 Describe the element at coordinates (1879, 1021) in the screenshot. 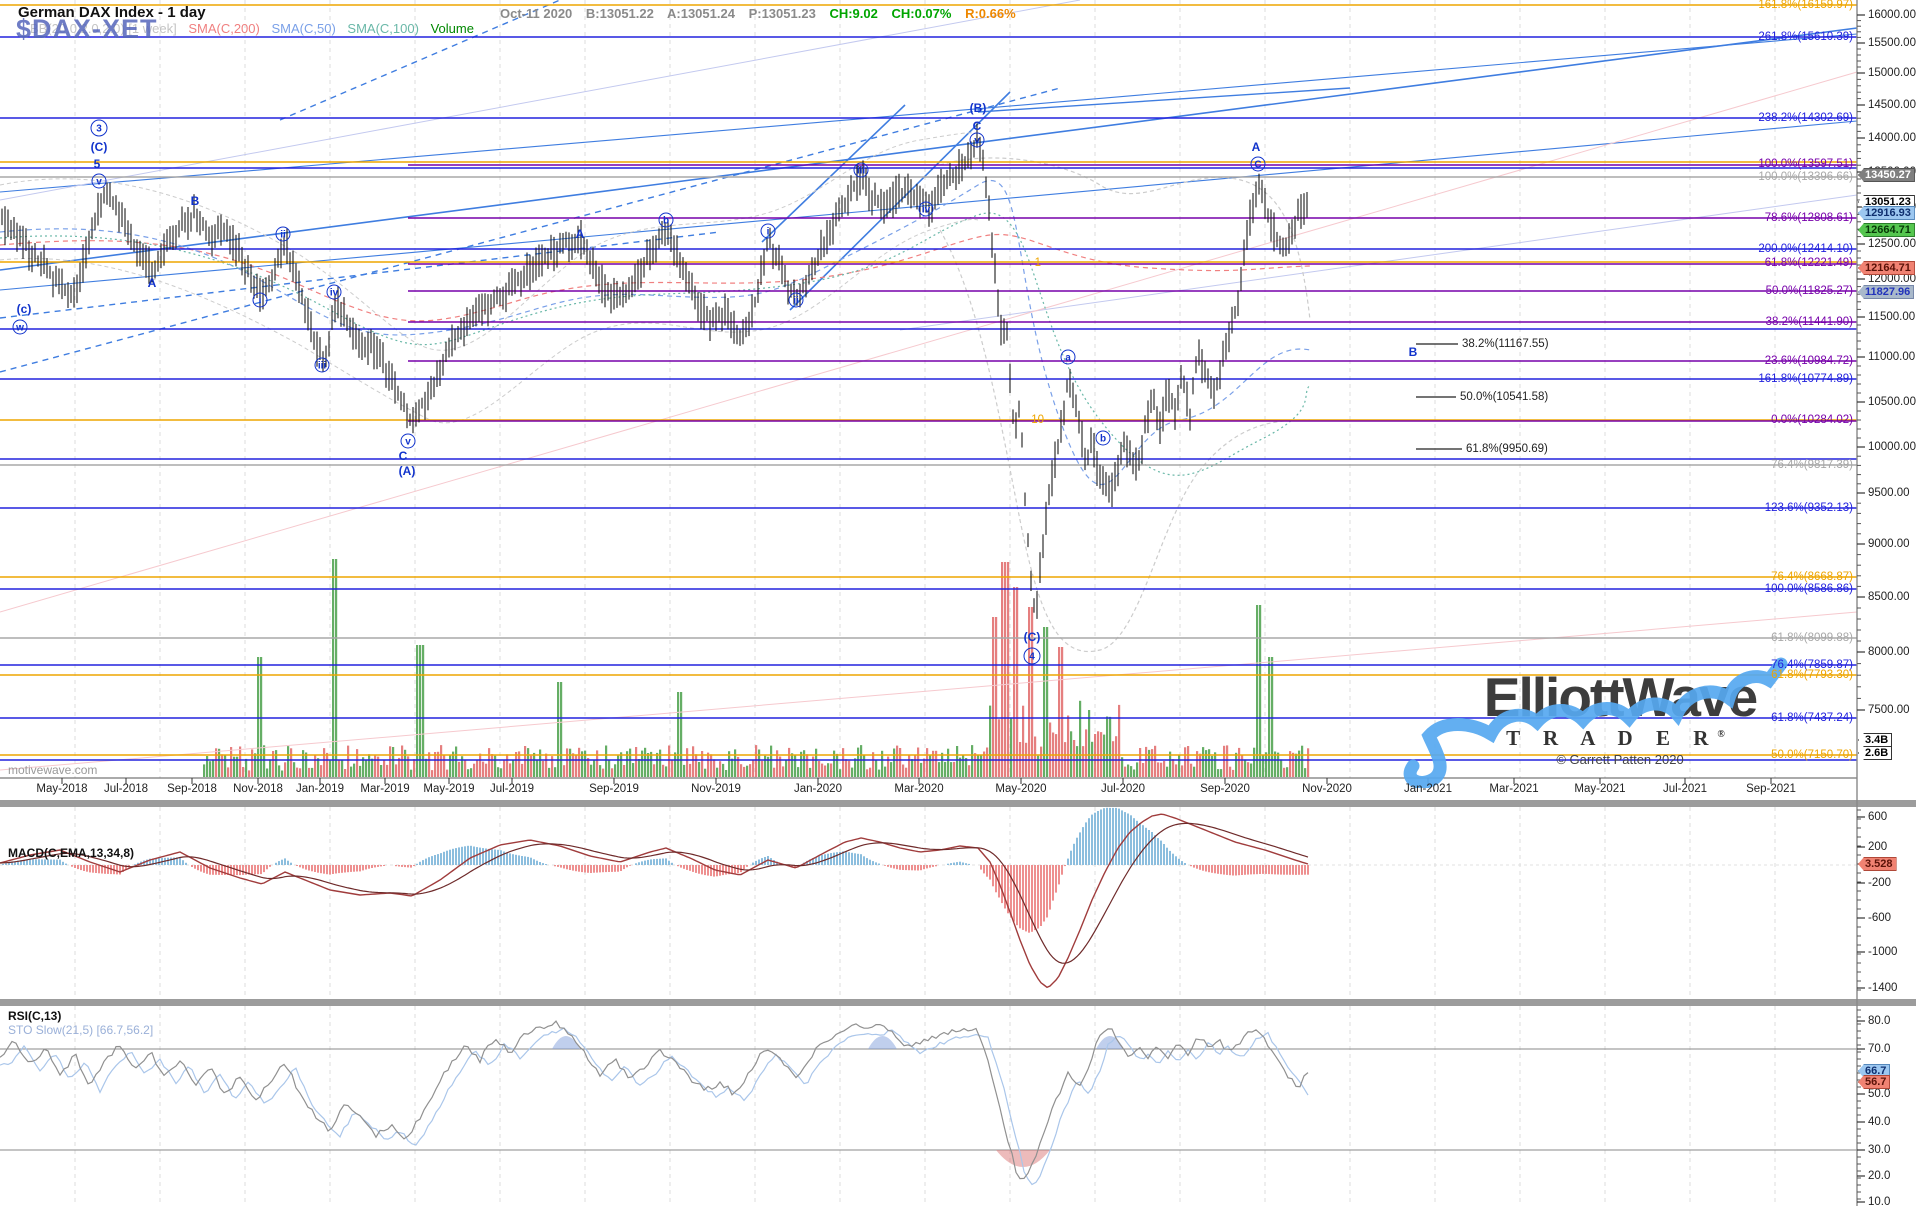

I see `rsi-axis-tick-label: 80.0` at that location.